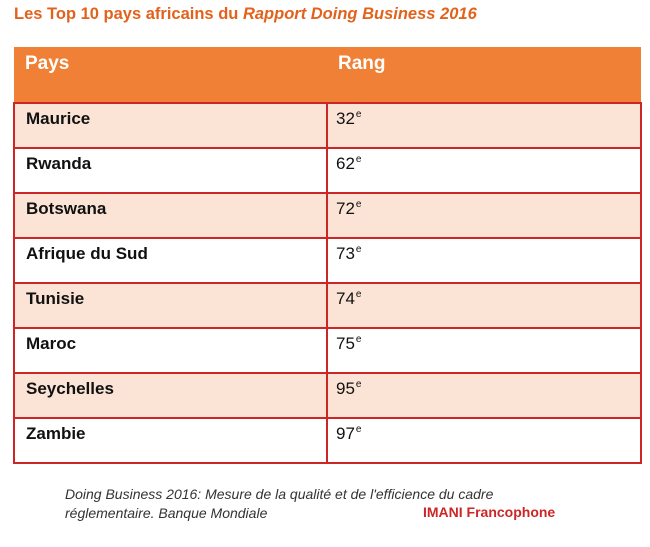 Image resolution: width=650 pixels, height=547 pixels. Describe the element at coordinates (484, 125) in the screenshot. I see `rank-cell: 32e` at that location.